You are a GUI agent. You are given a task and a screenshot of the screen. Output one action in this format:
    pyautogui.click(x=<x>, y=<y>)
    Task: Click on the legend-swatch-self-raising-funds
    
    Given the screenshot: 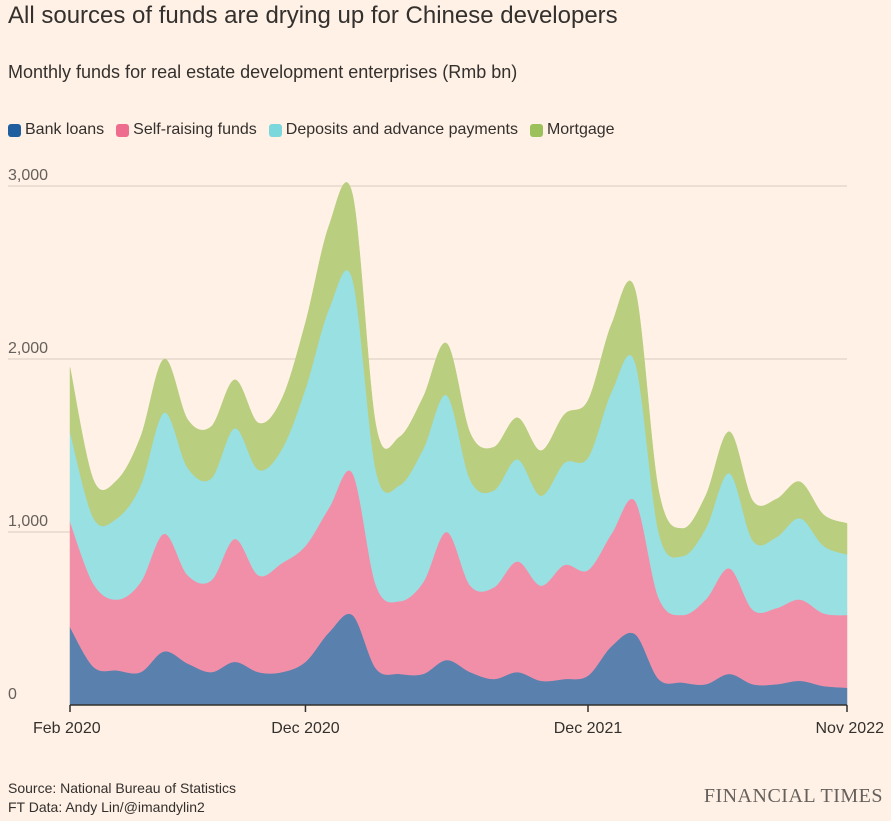 What is the action you would take?
    pyautogui.click(x=123, y=130)
    